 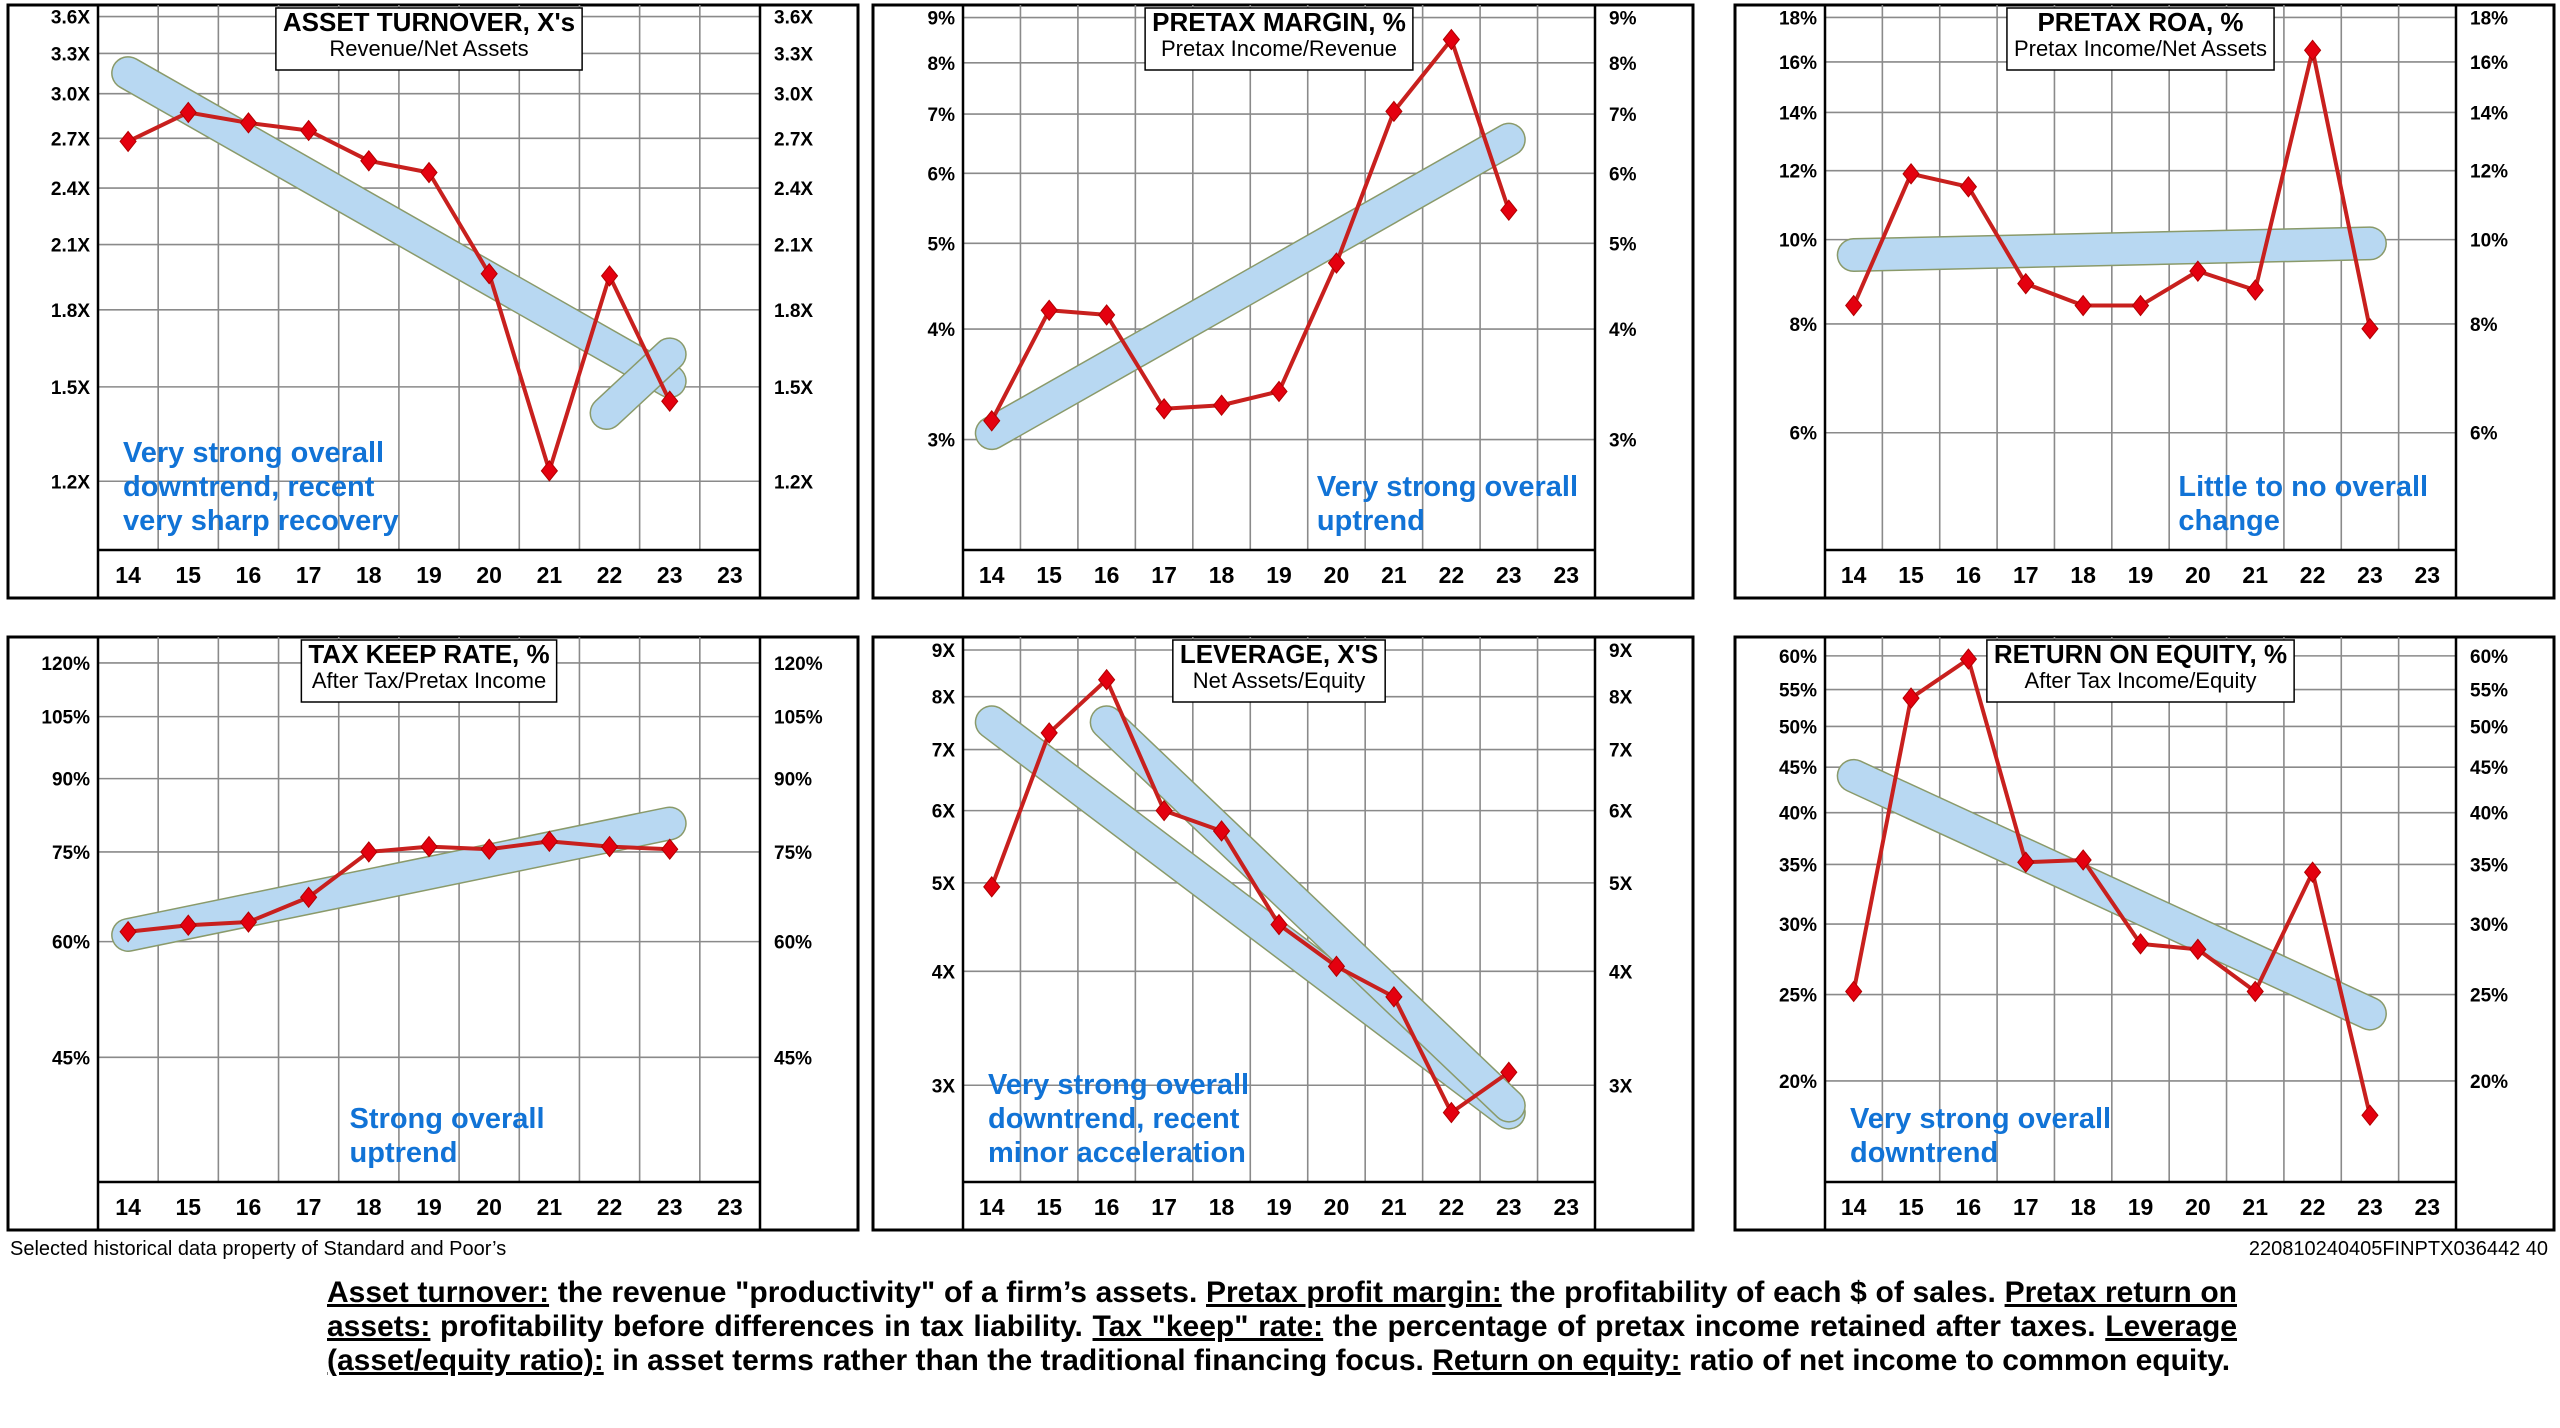 I want to click on chart-title: LEVERAGE, X'S, so click(x=1279, y=654).